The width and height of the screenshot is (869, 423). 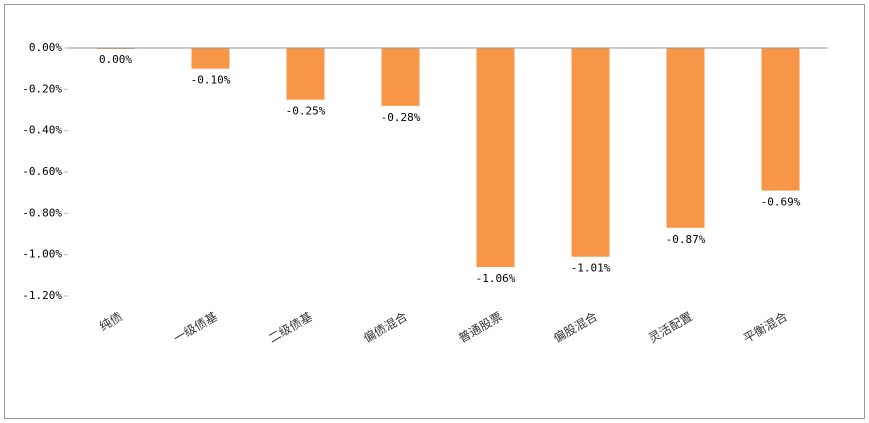 What do you see at coordinates (496, 278) in the screenshot?
I see `data-label: -1.06%` at bounding box center [496, 278].